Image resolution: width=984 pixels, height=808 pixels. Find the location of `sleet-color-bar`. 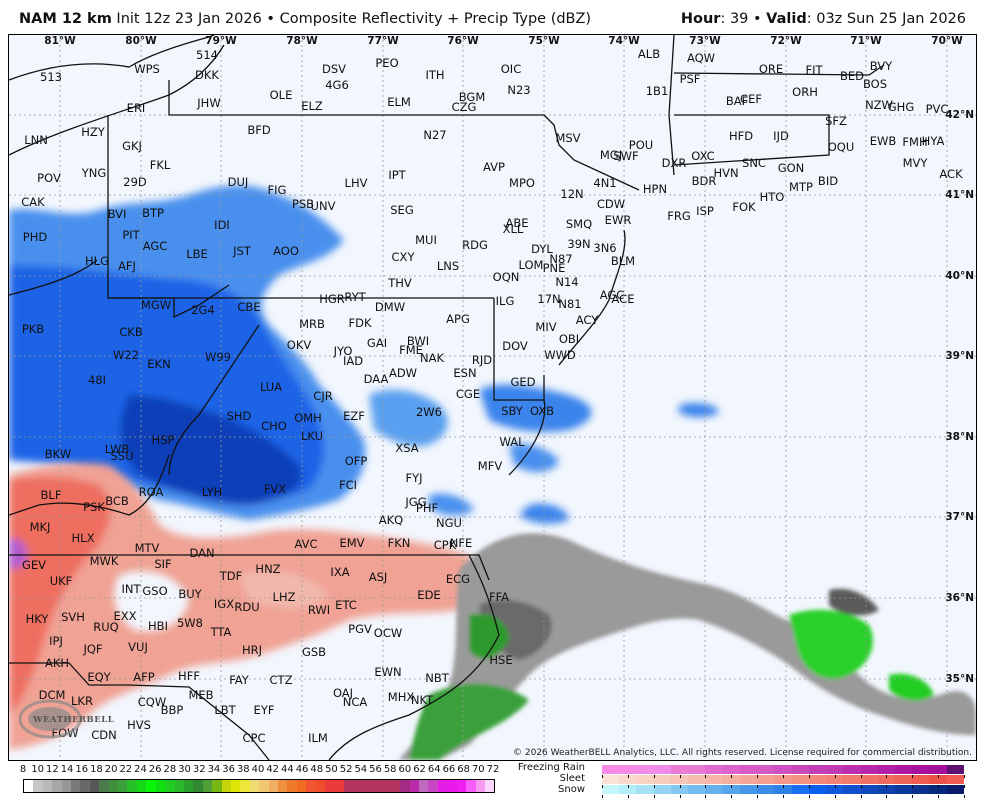

sleet-color-bar is located at coordinates (783, 779).